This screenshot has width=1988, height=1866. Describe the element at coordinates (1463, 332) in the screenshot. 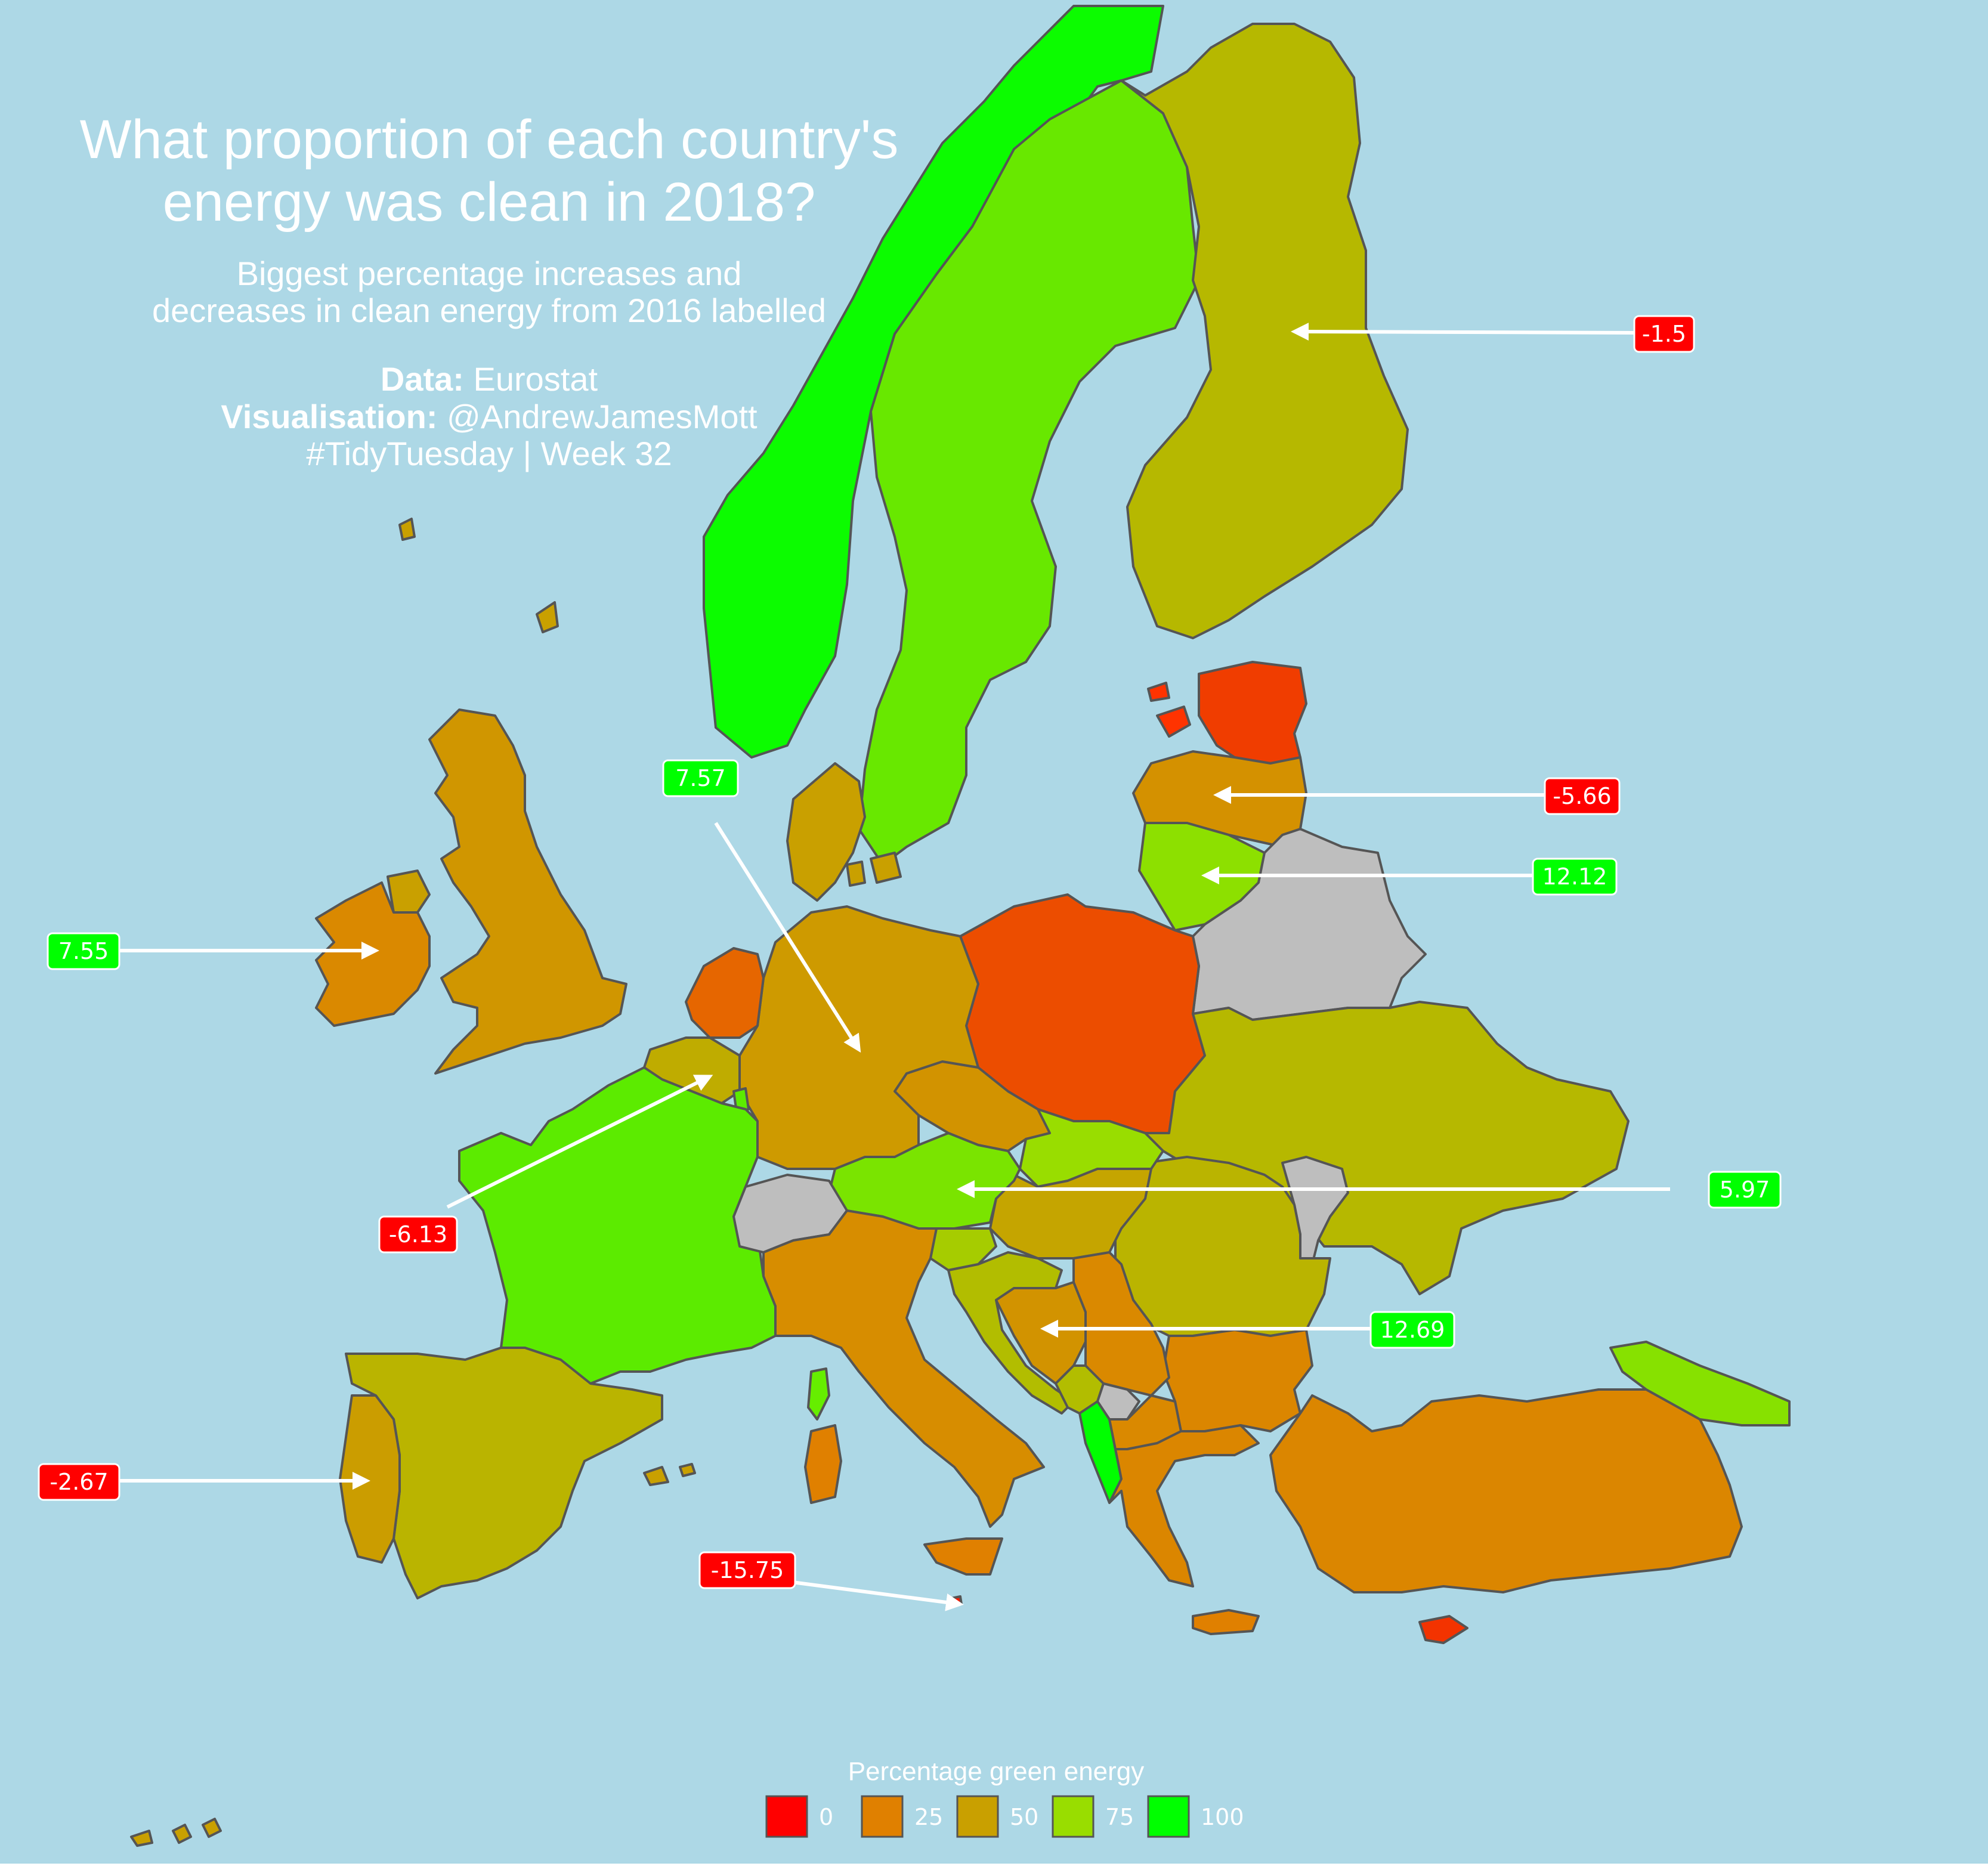

I see `annotation-arrow-finland` at that location.